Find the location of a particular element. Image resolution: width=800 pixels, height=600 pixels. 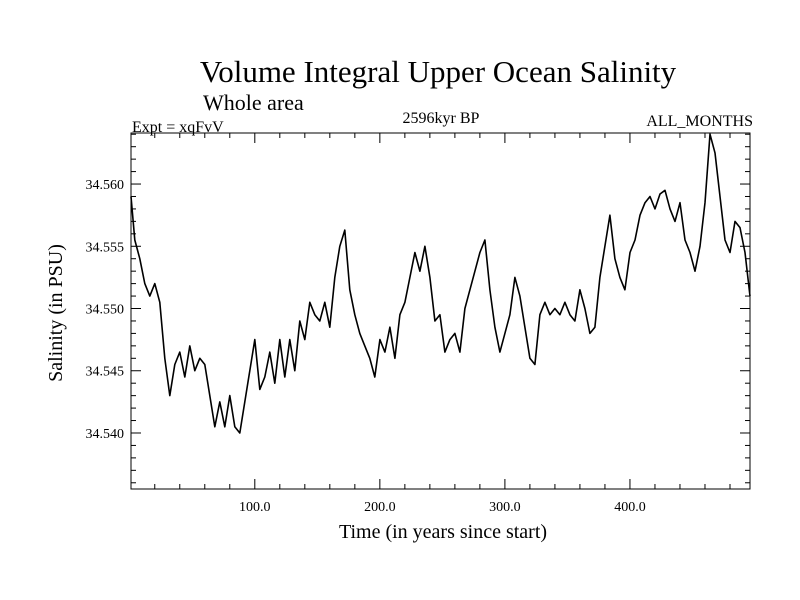

x-tick-label: 400.0 is located at coordinates (630, 507).